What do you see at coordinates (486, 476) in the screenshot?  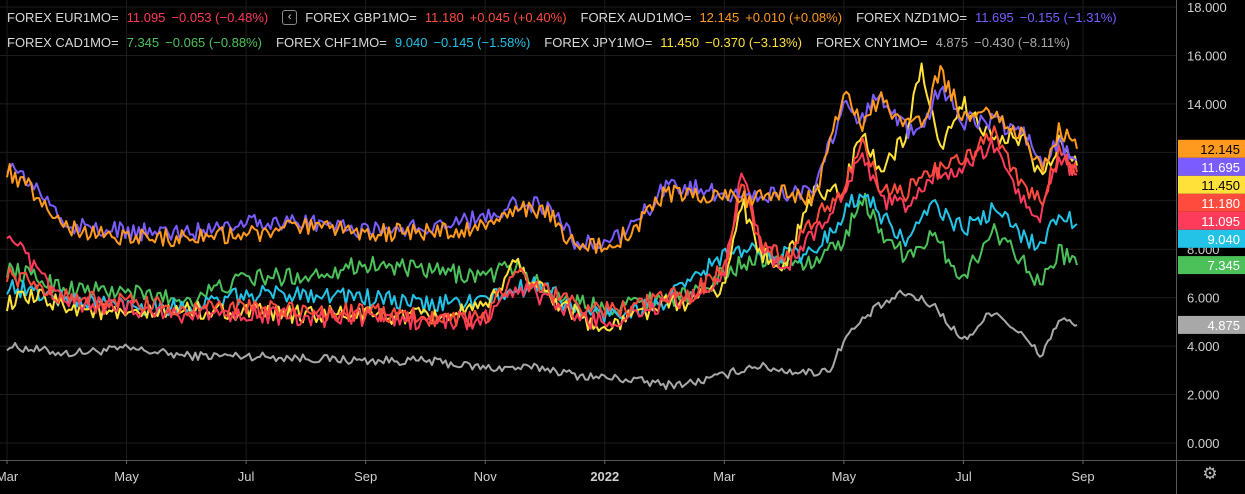 I see `x-tick-label: Nov` at bounding box center [486, 476].